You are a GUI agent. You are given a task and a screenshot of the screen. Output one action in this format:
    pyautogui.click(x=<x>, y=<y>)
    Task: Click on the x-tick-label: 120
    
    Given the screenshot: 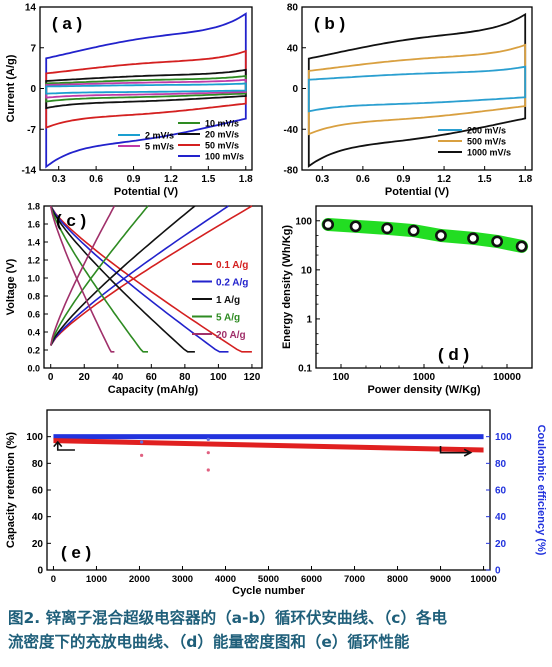 What is the action you would take?
    pyautogui.click(x=252, y=377)
    